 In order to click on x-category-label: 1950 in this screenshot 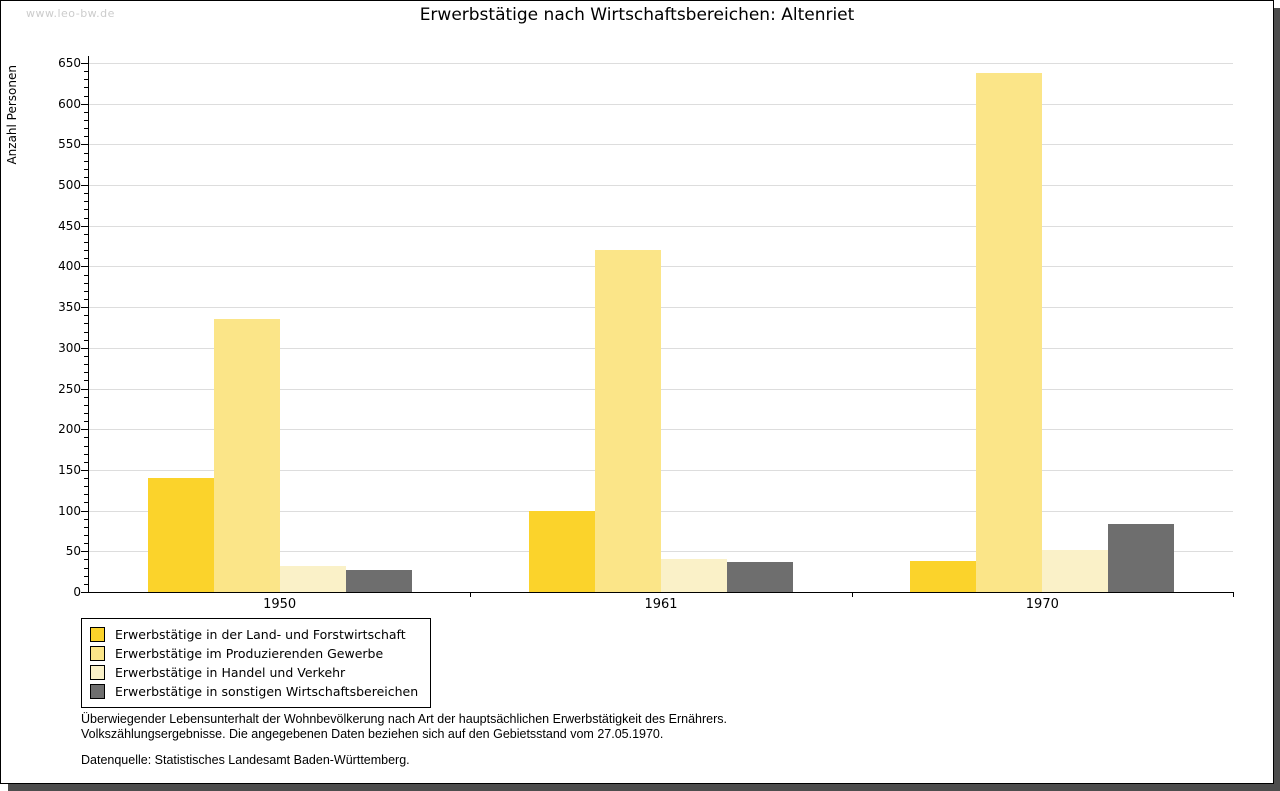, I will do `click(280, 604)`.